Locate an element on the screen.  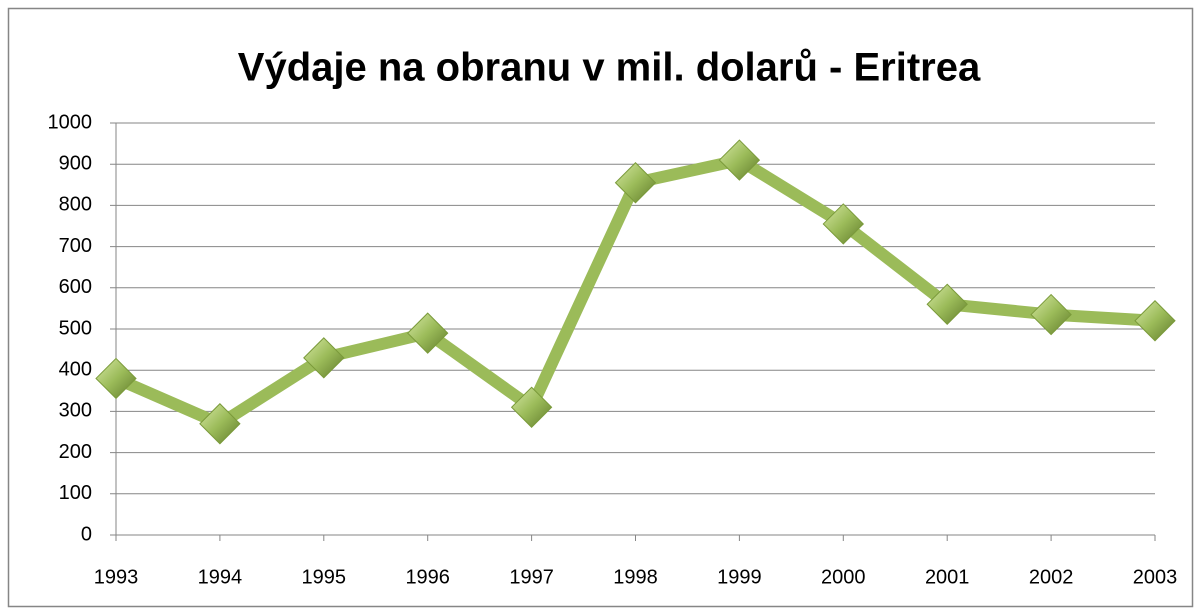
x-tick-label: 2000 is located at coordinates (843, 577).